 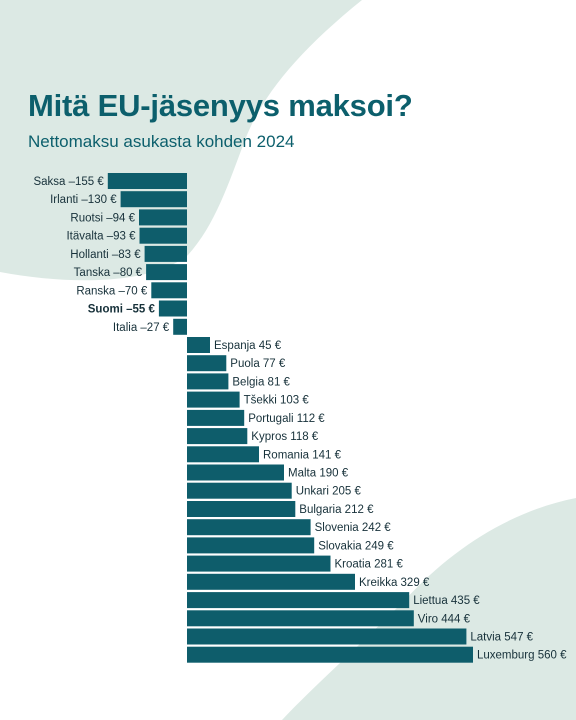 What do you see at coordinates (285, 437) in the screenshot?
I see `bar-label-kypros: Kypros 118 €` at bounding box center [285, 437].